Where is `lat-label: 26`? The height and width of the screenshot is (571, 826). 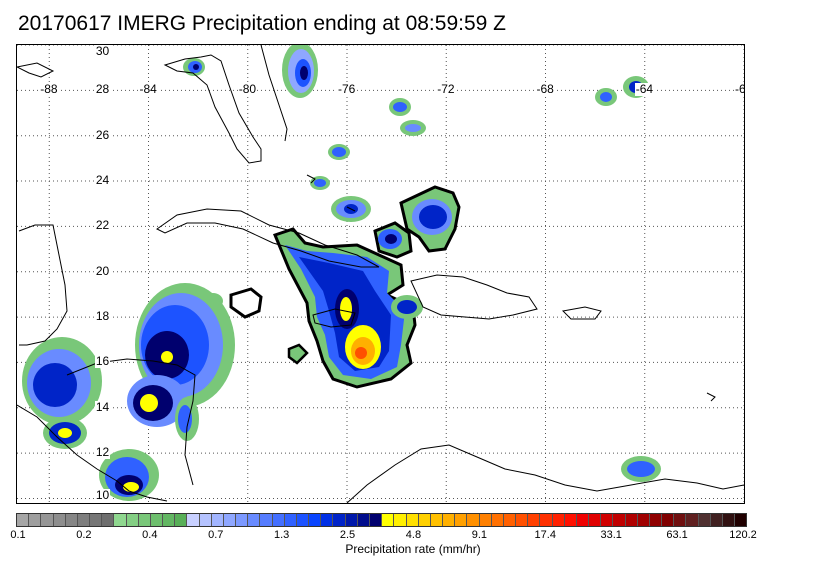 lat-label: 26 is located at coordinates (102, 134).